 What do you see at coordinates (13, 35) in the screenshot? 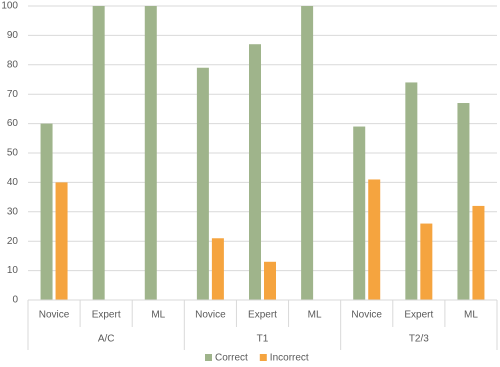
I see `y-tick-label: 90` at bounding box center [13, 35].